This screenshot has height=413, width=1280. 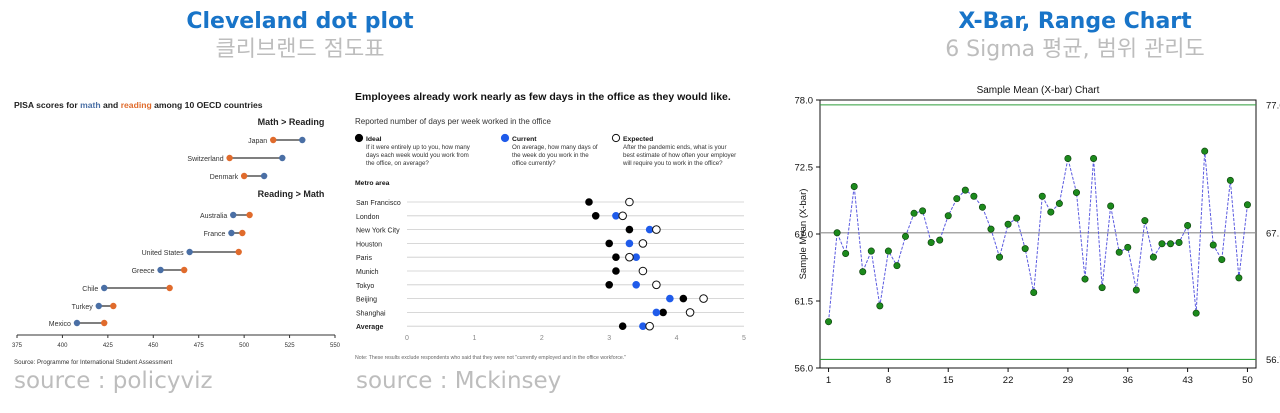 What do you see at coordinates (672, 163) in the screenshot?
I see `mck-legend-desc: will require you to work in the office?` at bounding box center [672, 163].